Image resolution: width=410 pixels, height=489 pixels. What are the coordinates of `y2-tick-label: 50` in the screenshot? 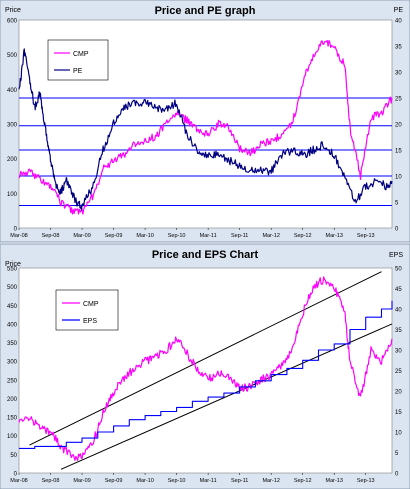 It's located at (398, 270).